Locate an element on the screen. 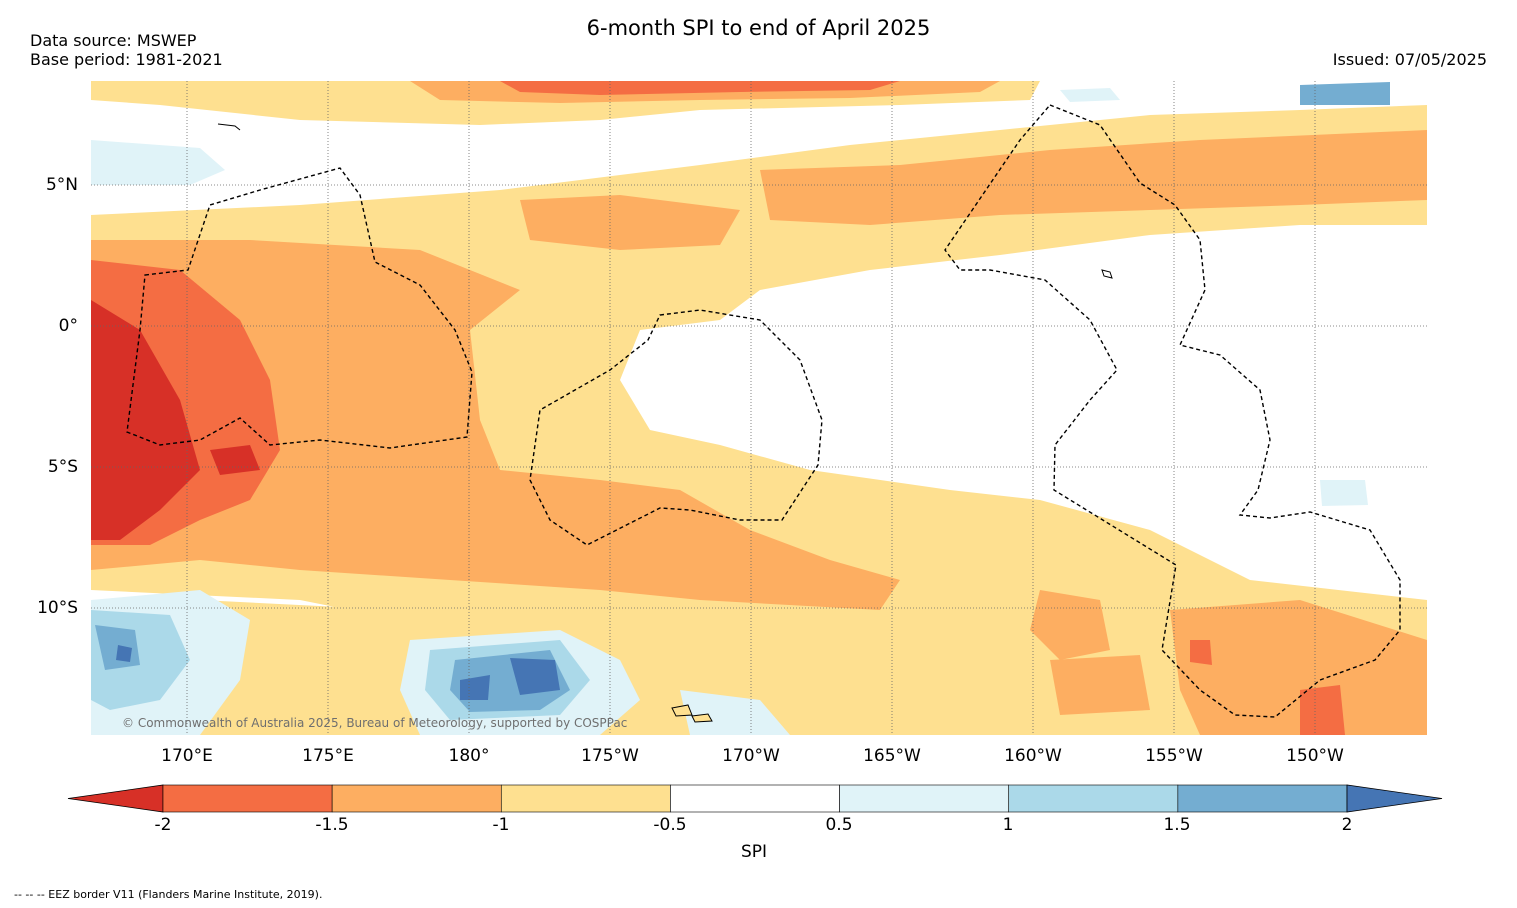 This screenshot has height=908, width=1517. colorbar-tick: 0.5 is located at coordinates (839, 825).